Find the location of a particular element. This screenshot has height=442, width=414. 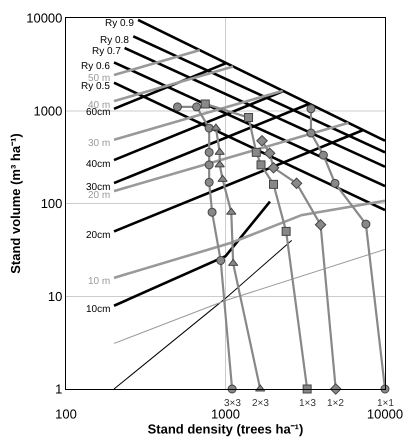

series-label: 60cm is located at coordinates (98, 112).